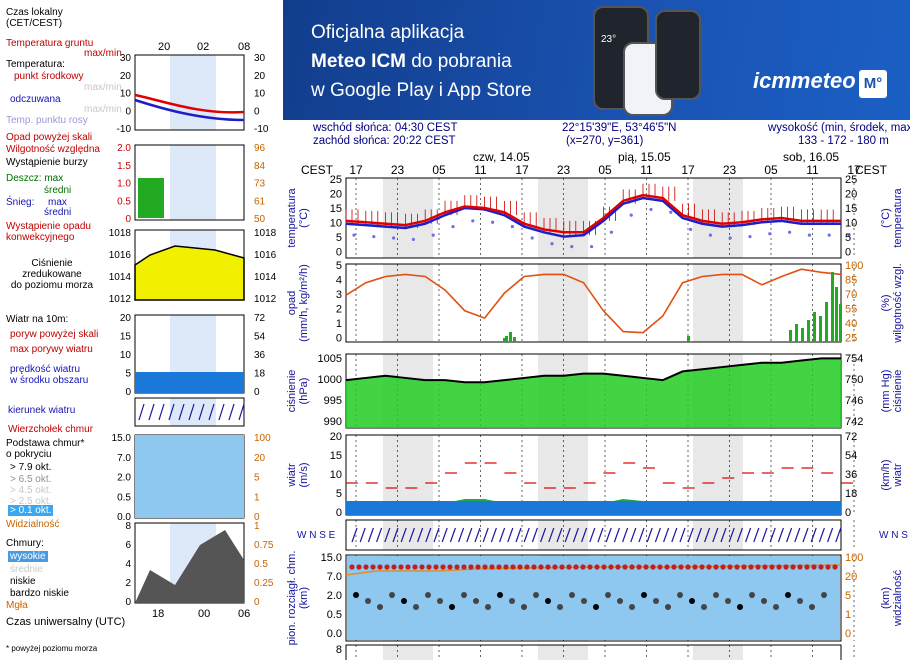 This screenshot has width=910, height=660. Describe the element at coordinates (292, 475) in the screenshot. I see `axis-title-left: wiatr` at that location.